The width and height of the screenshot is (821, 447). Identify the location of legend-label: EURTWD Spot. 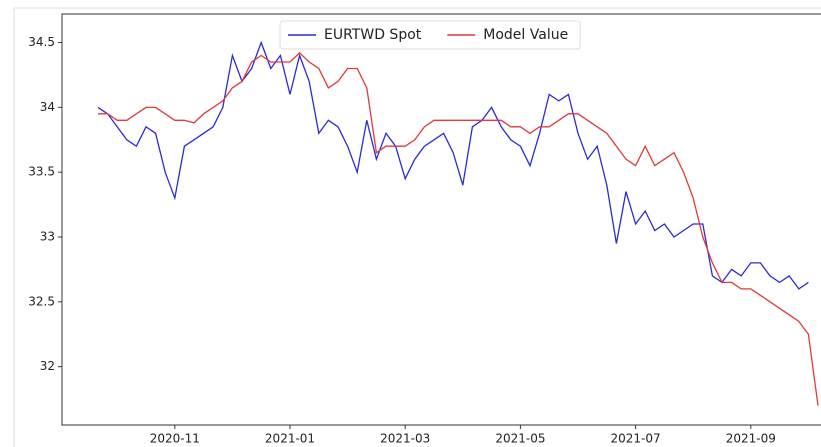
(373, 35).